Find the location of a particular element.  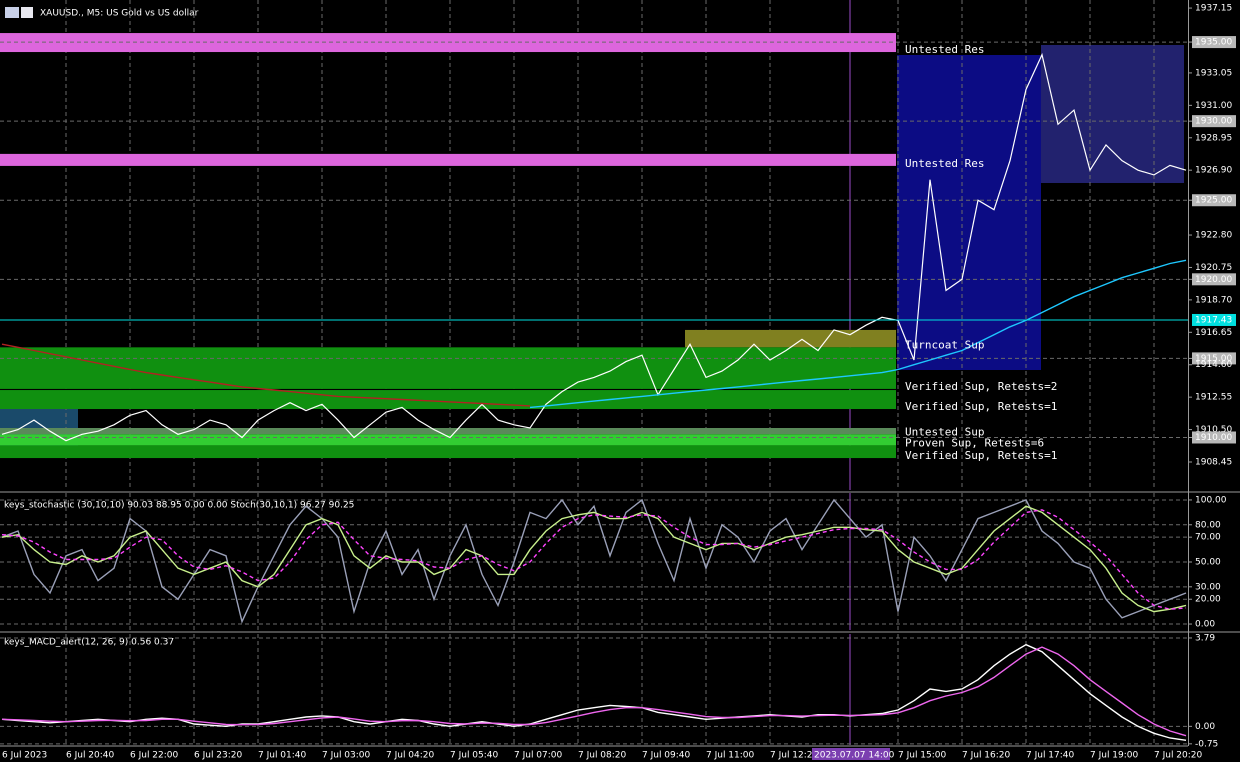

y-tick-label: 100.00 is located at coordinates (1211, 500).